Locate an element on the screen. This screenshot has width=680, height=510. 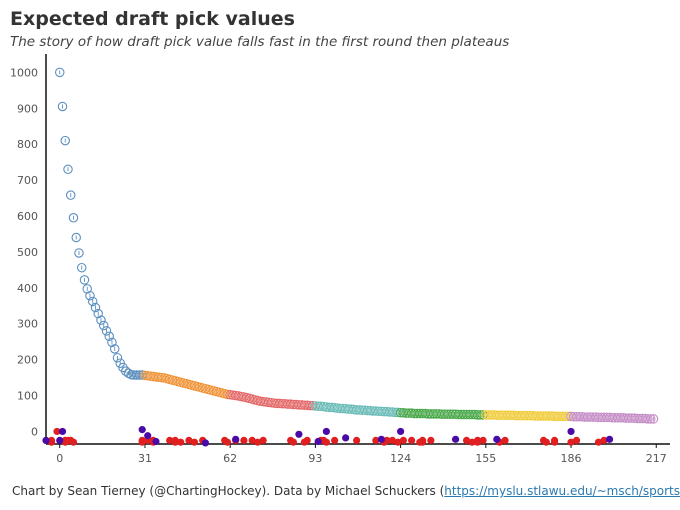
y-tick-label: 0 is located at coordinates (34, 431).